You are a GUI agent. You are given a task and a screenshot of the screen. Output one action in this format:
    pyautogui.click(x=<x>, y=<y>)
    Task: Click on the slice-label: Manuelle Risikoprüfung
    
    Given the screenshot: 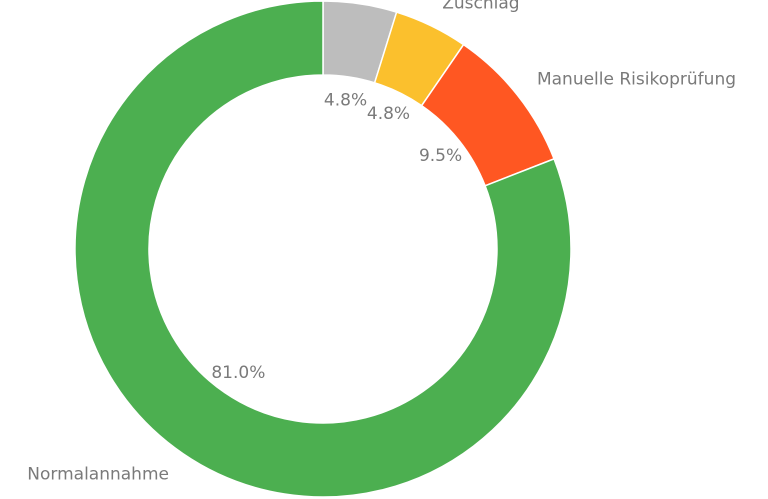 What is the action you would take?
    pyautogui.click(x=636, y=79)
    